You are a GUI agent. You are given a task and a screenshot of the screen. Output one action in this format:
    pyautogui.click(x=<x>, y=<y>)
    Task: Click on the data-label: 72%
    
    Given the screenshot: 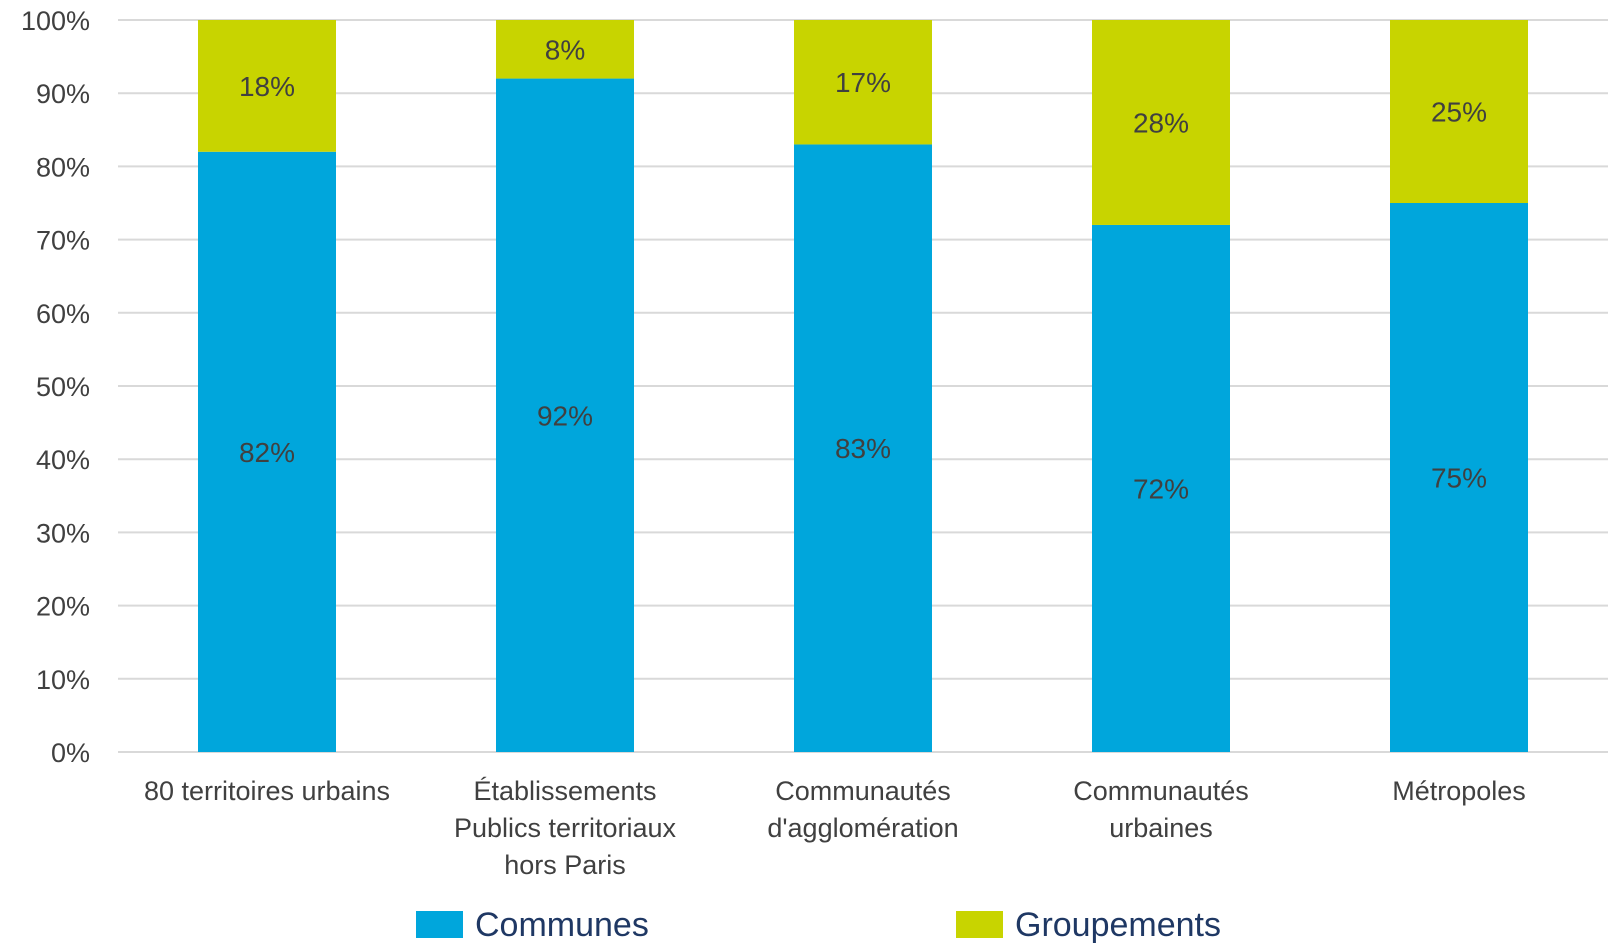 What is the action you would take?
    pyautogui.click(x=1161, y=488)
    